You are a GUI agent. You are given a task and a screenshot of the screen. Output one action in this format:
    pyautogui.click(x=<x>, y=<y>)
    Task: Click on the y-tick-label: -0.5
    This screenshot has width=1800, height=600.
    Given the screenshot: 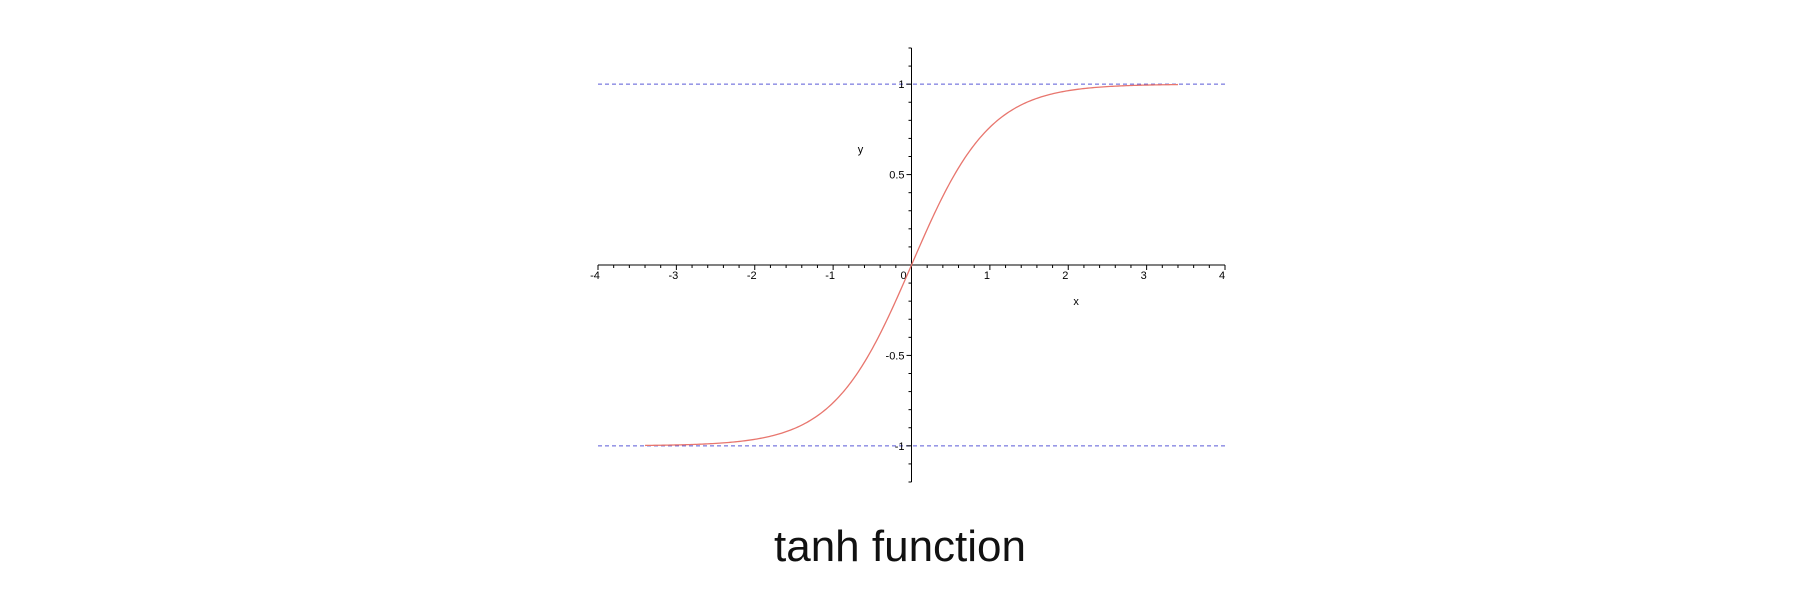 What is the action you would take?
    pyautogui.click(x=895, y=356)
    